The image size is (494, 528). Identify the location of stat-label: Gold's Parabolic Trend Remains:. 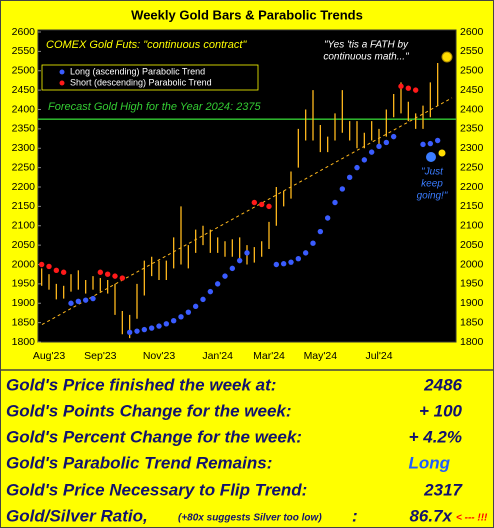
(139, 462).